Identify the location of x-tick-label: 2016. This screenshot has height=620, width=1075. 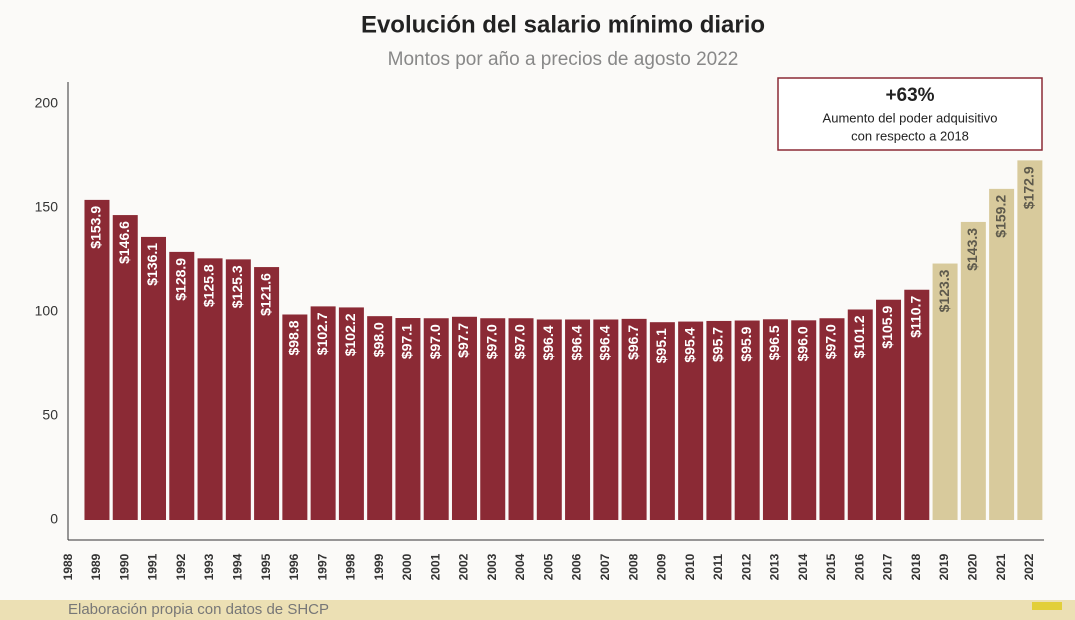
(859, 566).